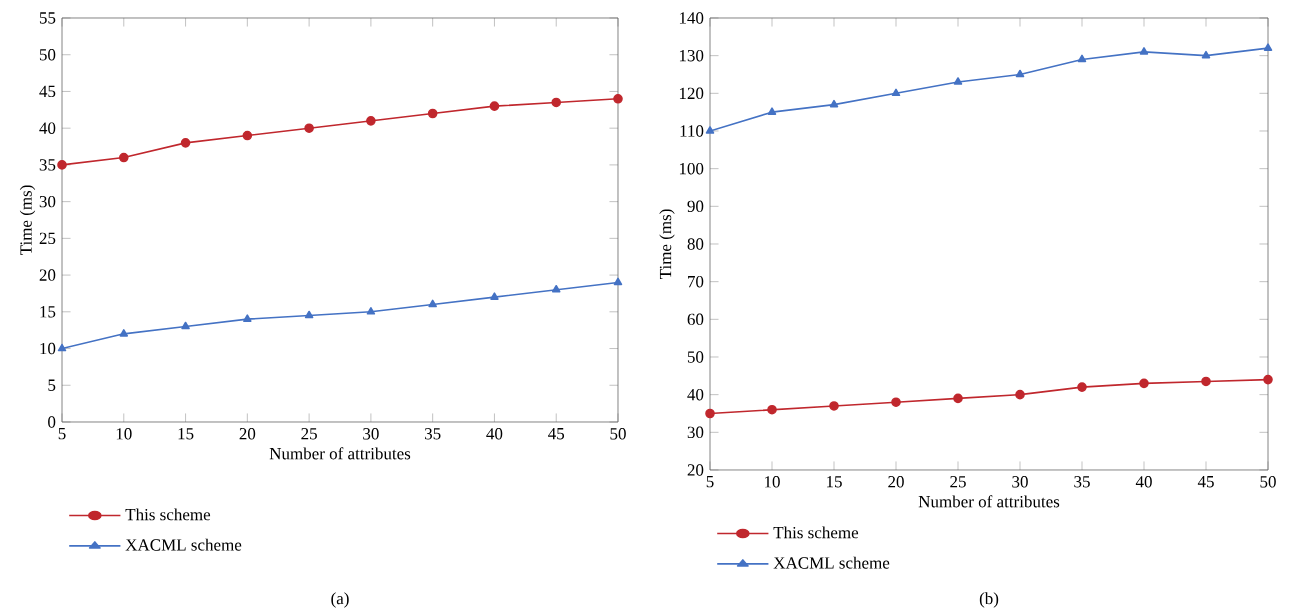 The height and width of the screenshot is (614, 1294). Describe the element at coordinates (692, 131) in the screenshot. I see `y-tick-label: 110` at that location.